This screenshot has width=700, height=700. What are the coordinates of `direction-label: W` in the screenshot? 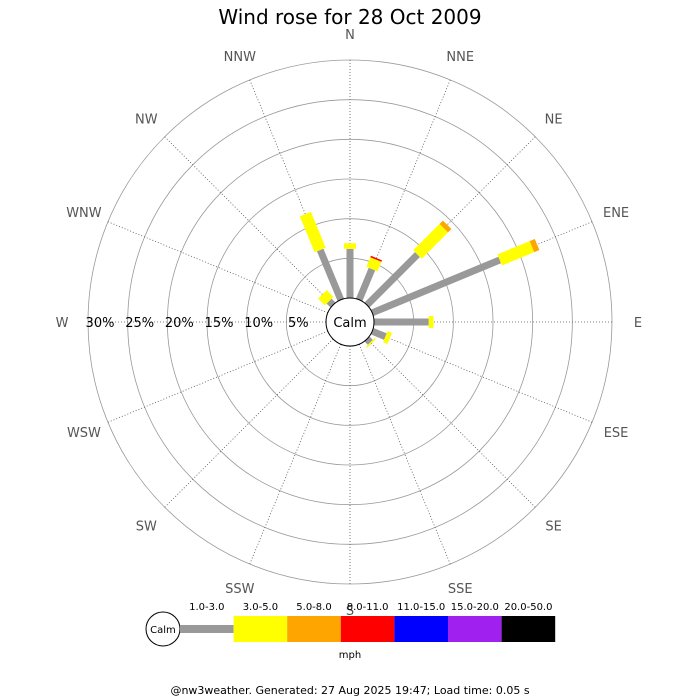 It's located at (62, 323).